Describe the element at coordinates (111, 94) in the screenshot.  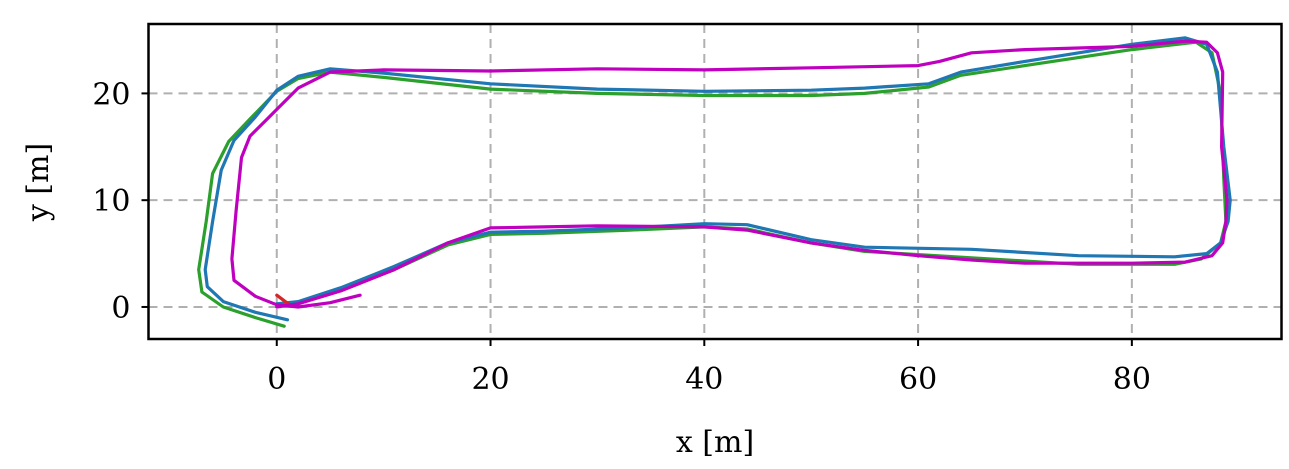
I see `y-tick-label: 20` at that location.